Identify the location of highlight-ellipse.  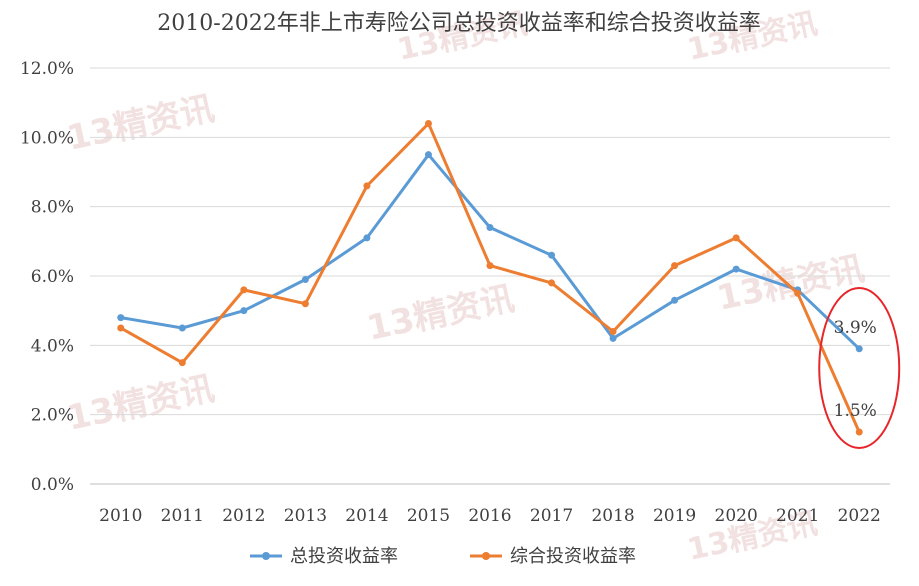
(859, 368).